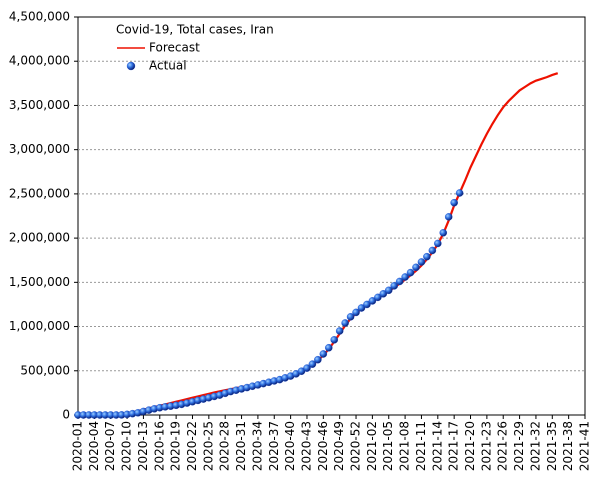 Image resolution: width=605 pixels, height=480 pixels. What do you see at coordinates (519, 446) in the screenshot?
I see `x-tick-label: 2021-29` at bounding box center [519, 446].